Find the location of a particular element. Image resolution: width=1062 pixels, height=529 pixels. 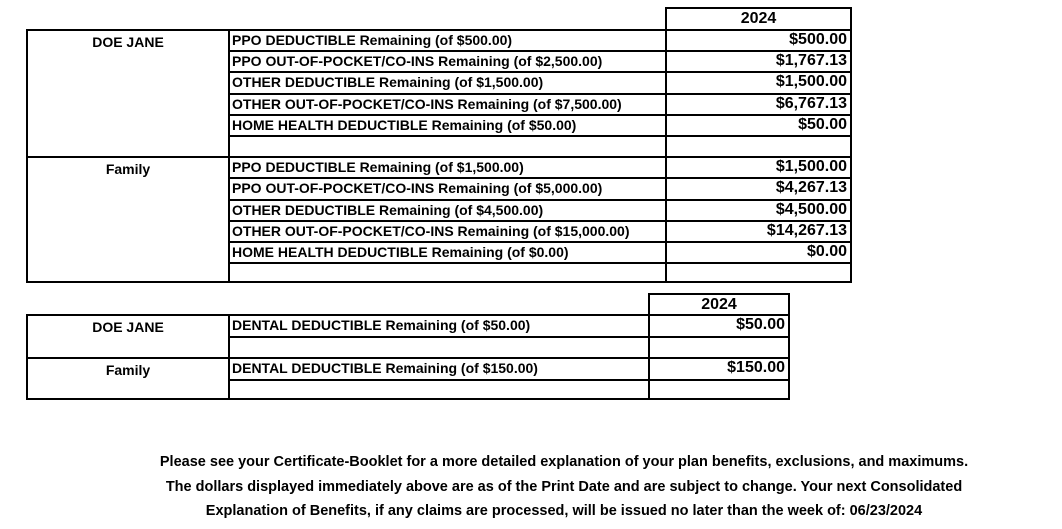

benefit-description-cell: PPO DEDUCTIBLE Remaining (of $1,500.00) is located at coordinates (446, 167).